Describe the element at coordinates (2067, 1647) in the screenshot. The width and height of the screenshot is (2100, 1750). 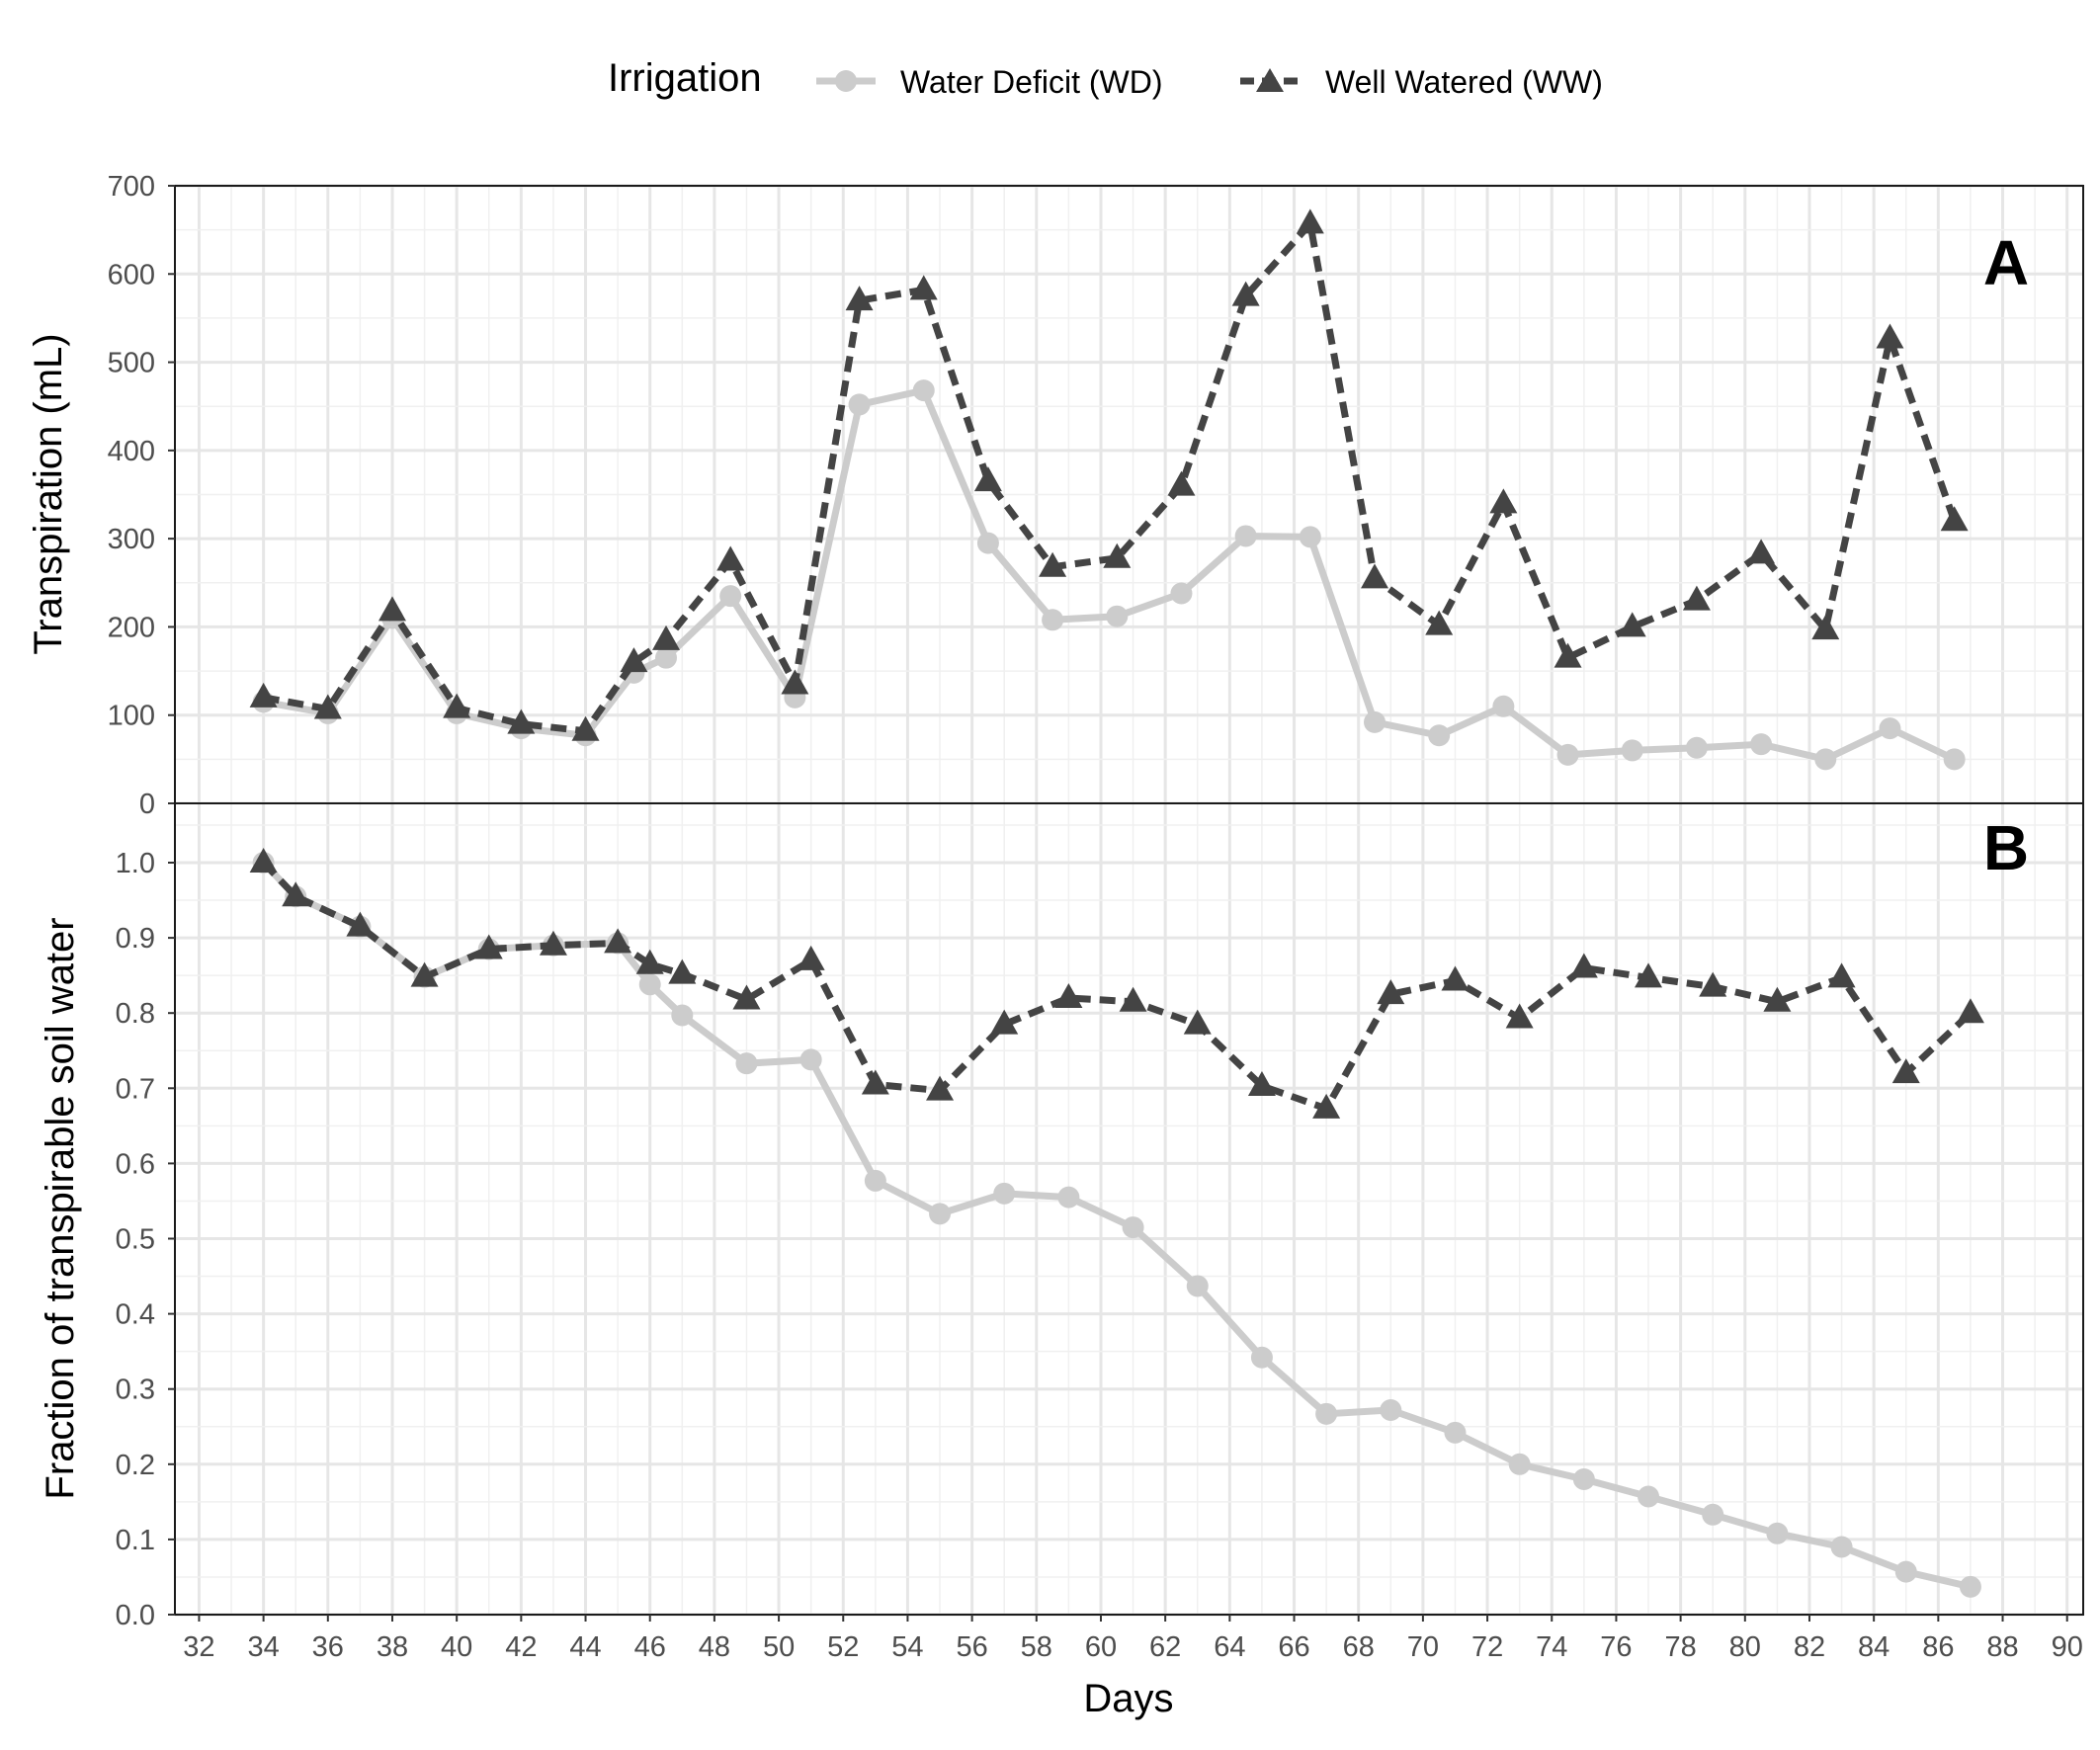
I see `x-tick-label: 90` at that location.